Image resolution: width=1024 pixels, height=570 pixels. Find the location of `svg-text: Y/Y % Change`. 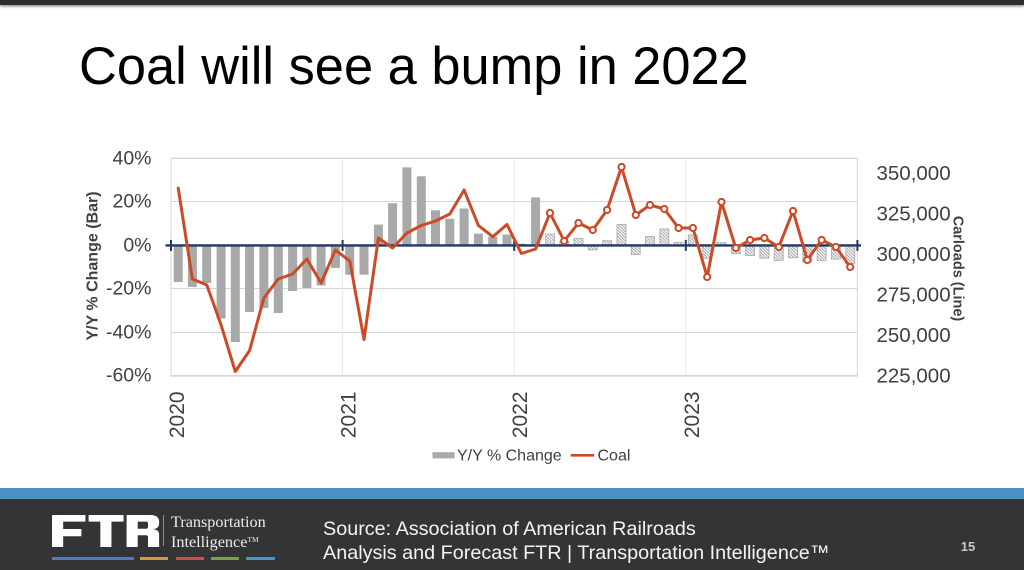

svg-text: Y/Y % Change is located at coordinates (509, 456).